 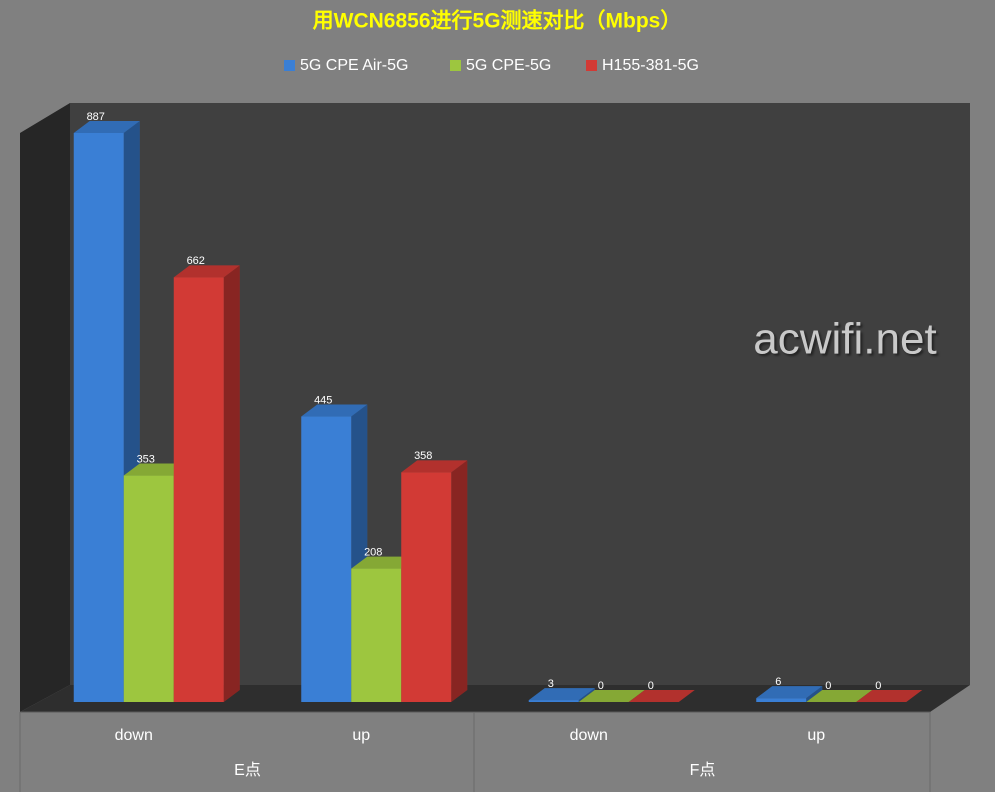 What do you see at coordinates (45, 407) in the screenshot?
I see `side-wall` at bounding box center [45, 407].